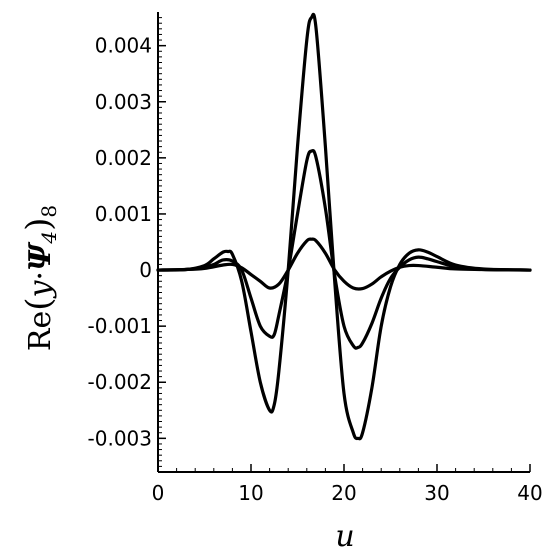  I want to click on y-axis-ticks: -0.003 -0.002 -0.001 0 0.001 0.002 0.003 0.004, so click(127, 242).